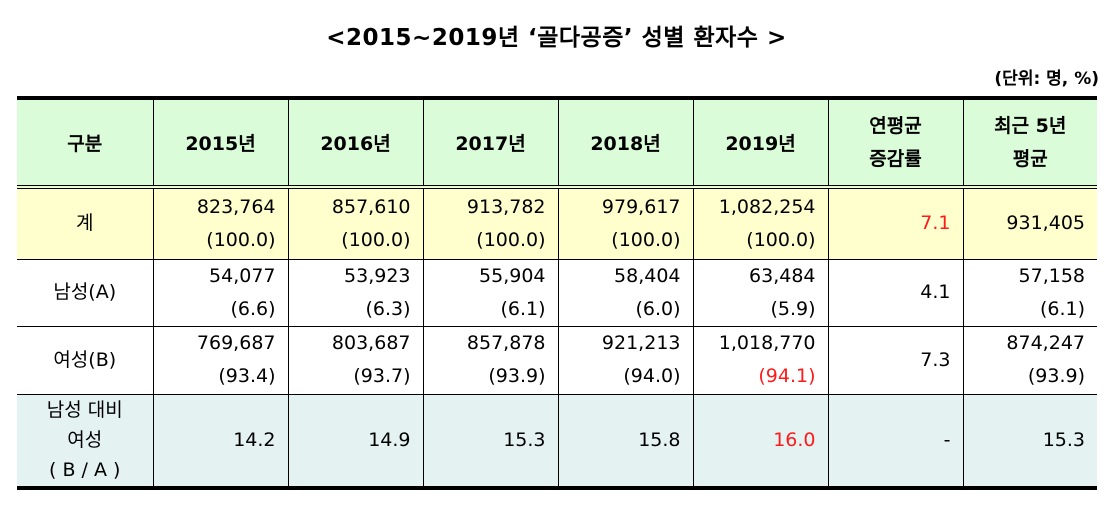 This screenshot has width=1113, height=510. Describe the element at coordinates (253, 308) in the screenshot. I see `percent-value: (6.6)` at that location.